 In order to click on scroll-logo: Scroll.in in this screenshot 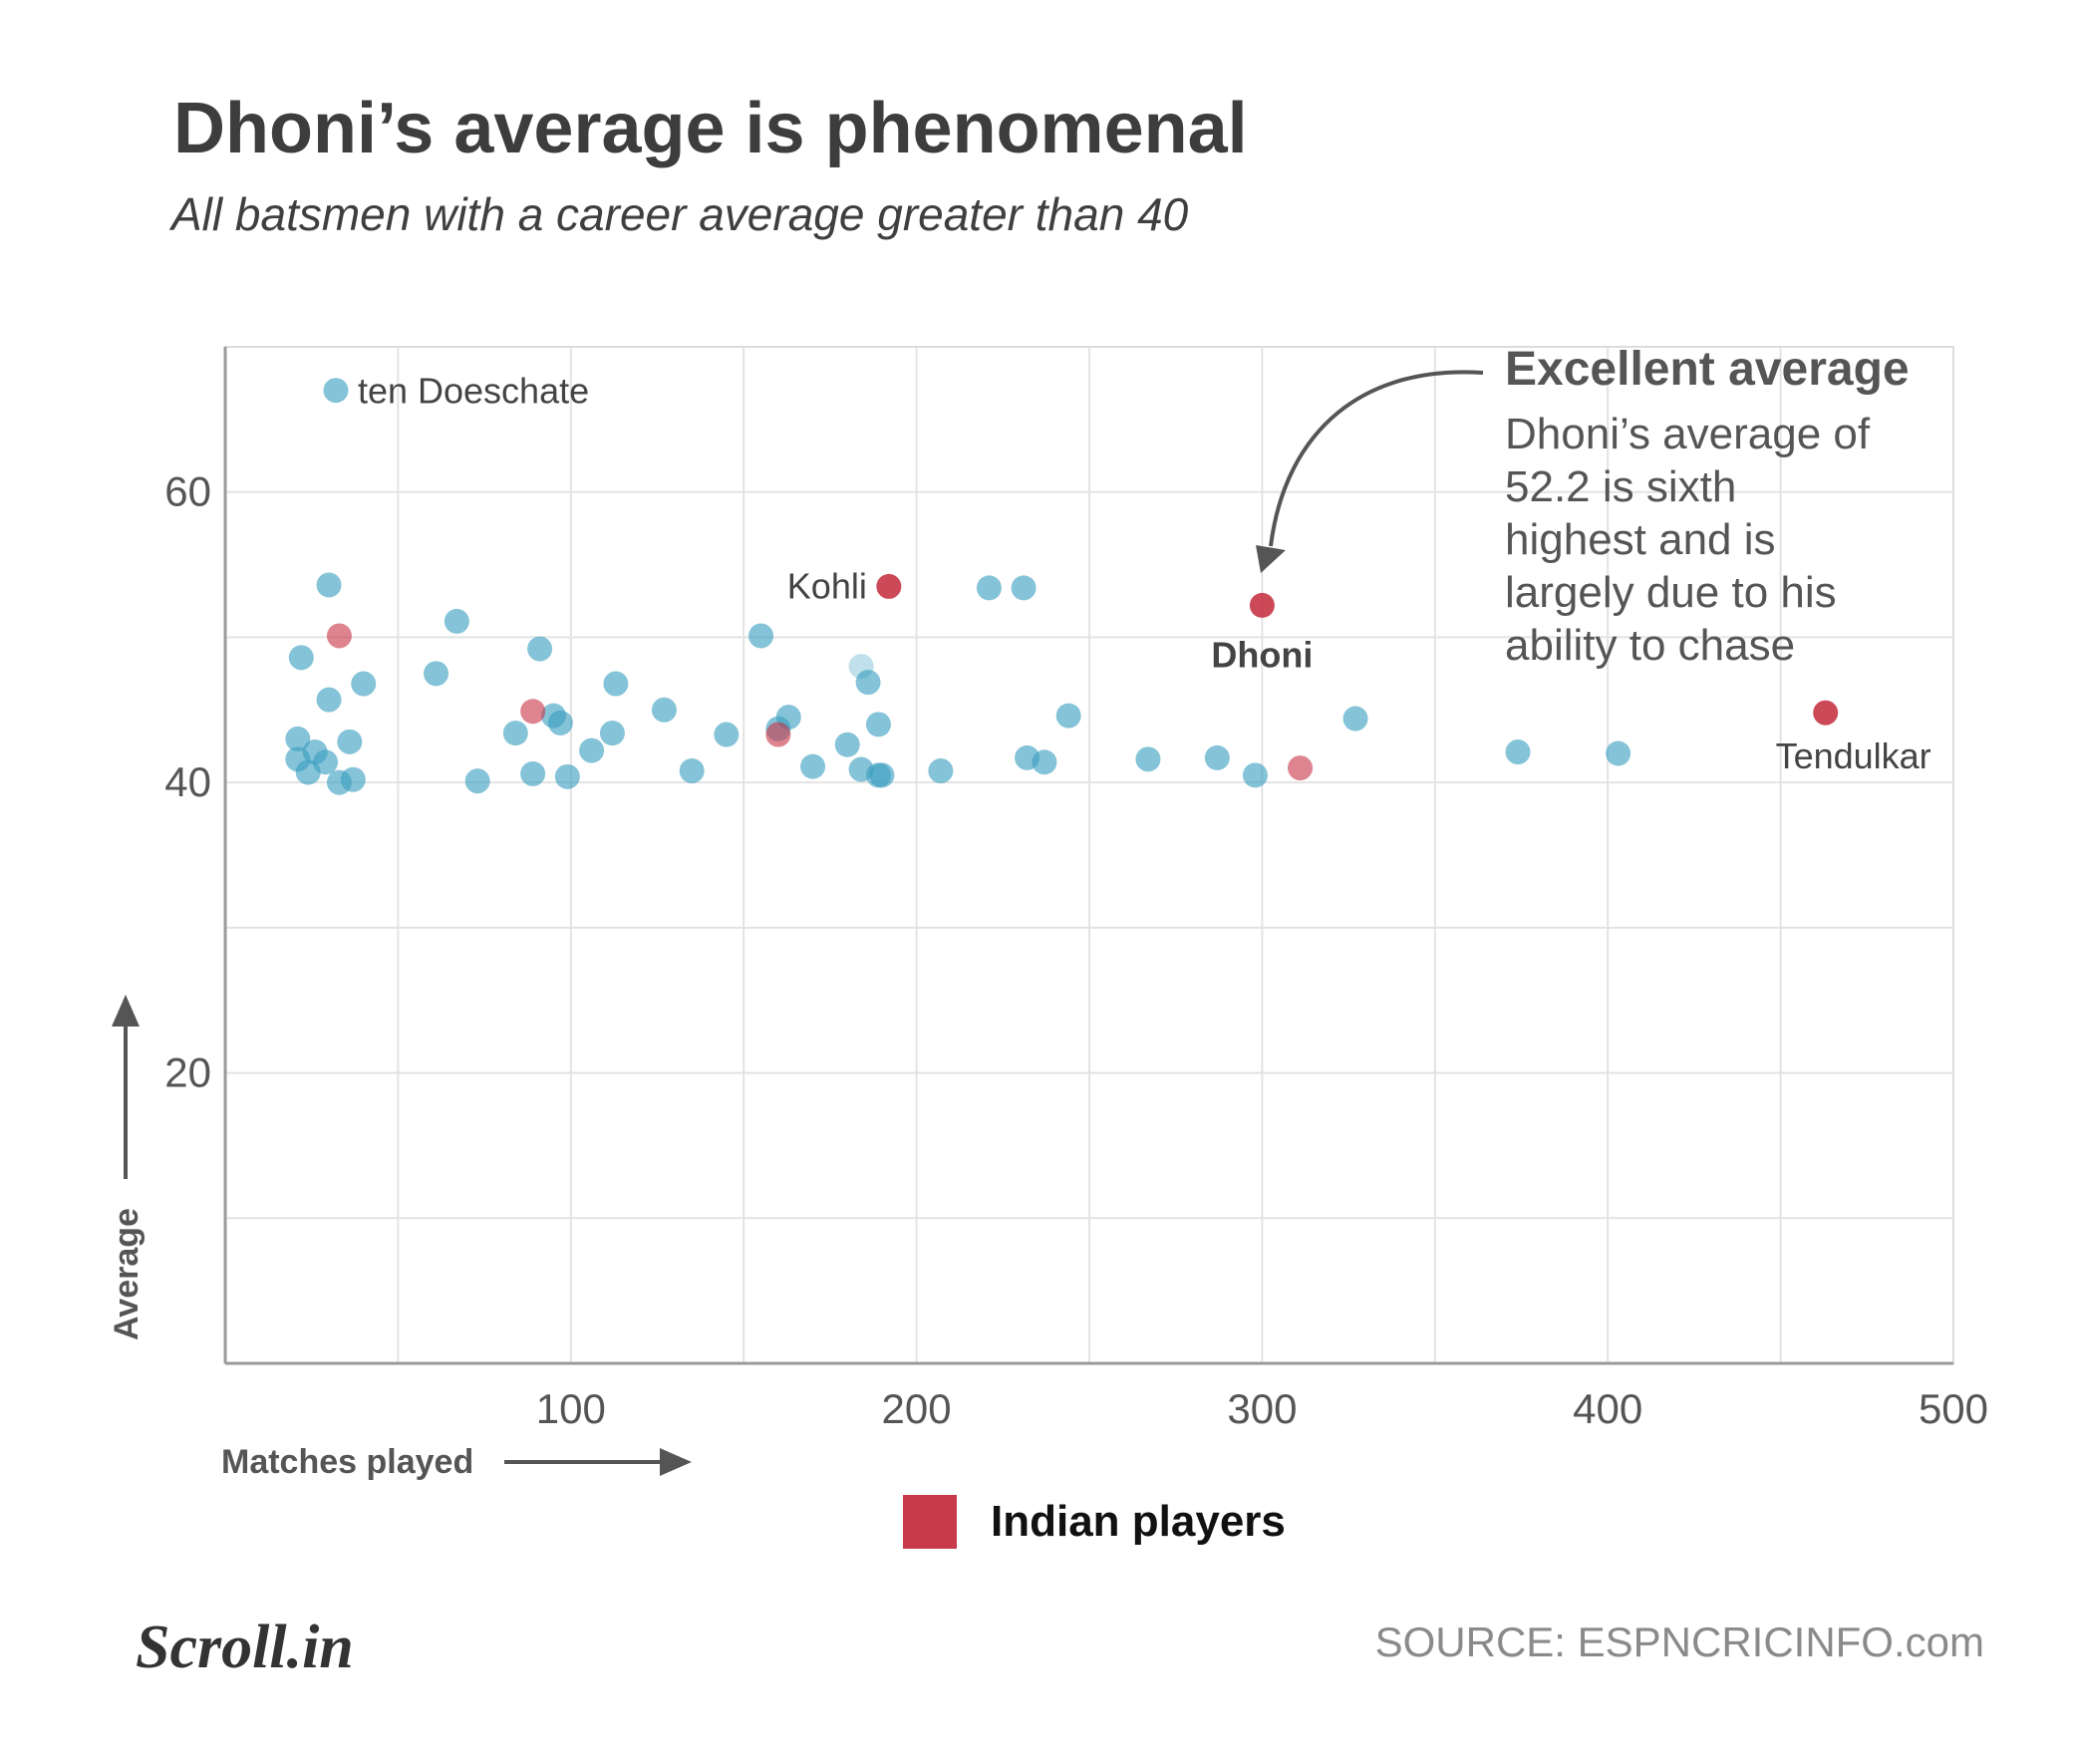, I will do `click(245, 1647)`.